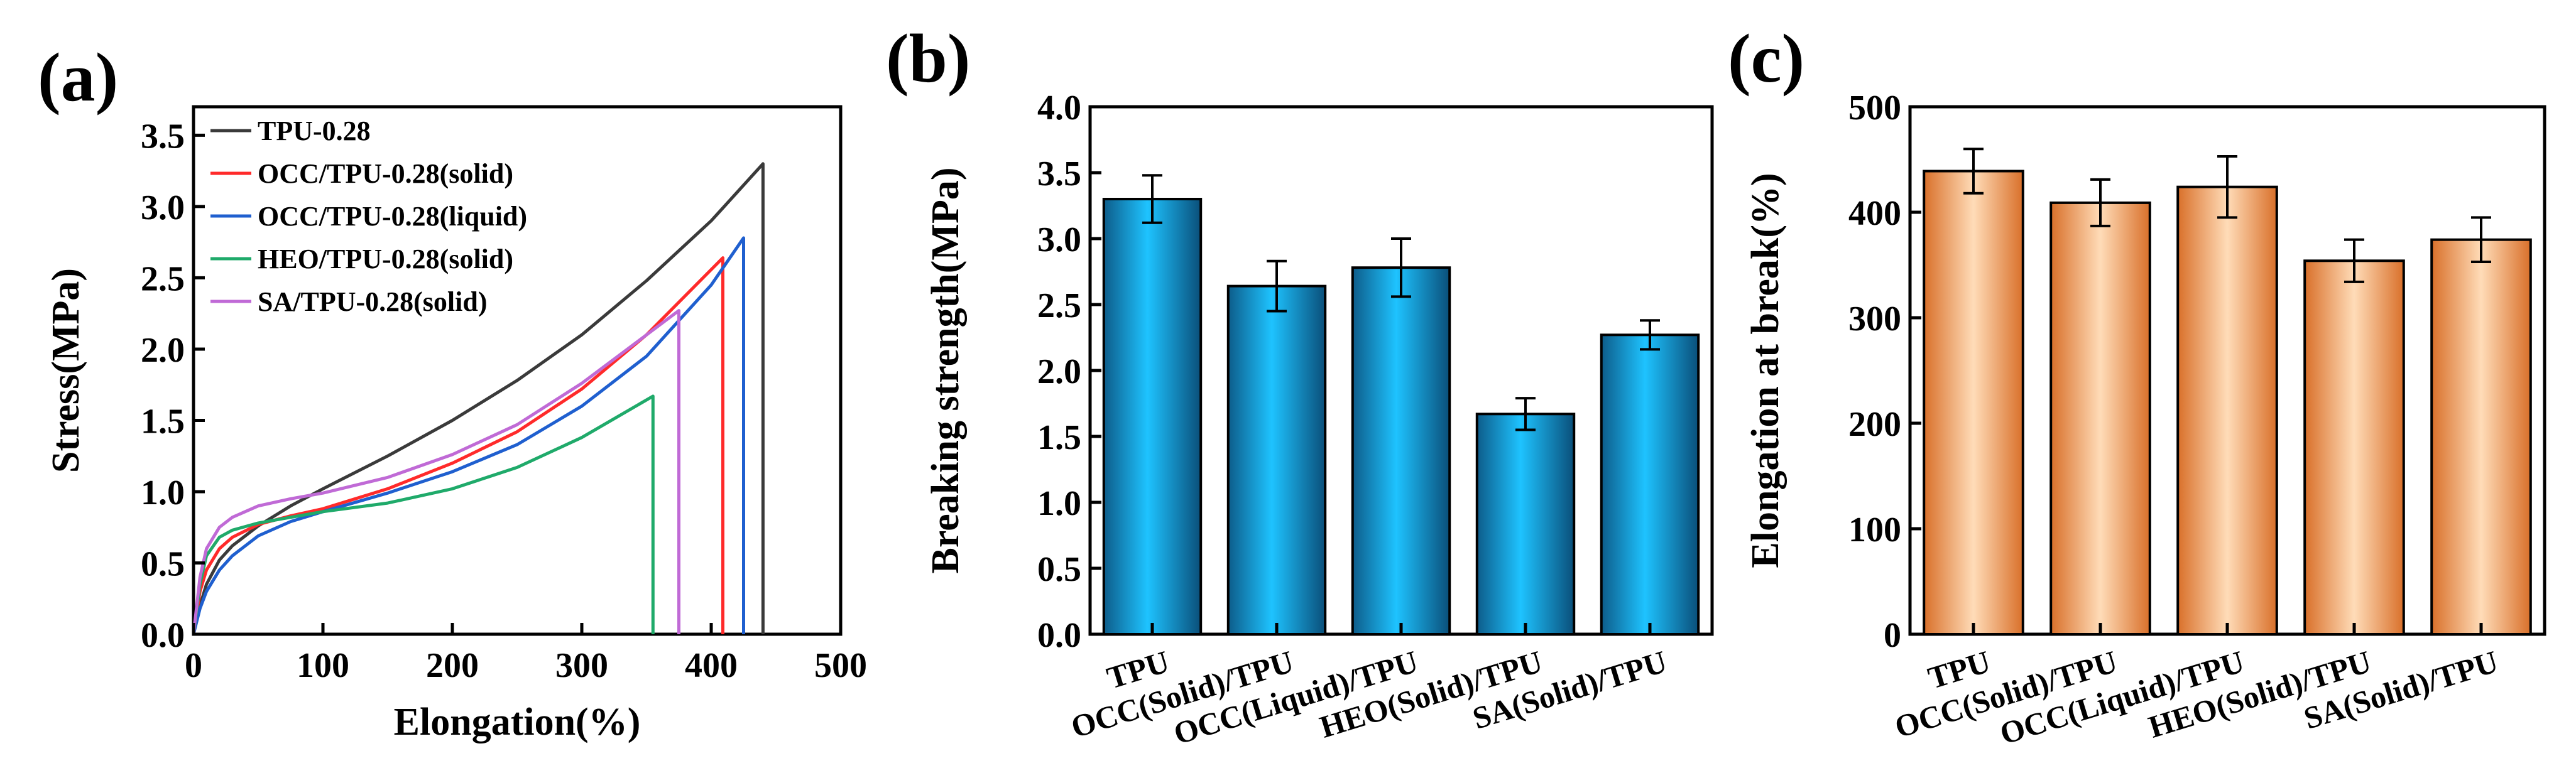  I want to click on panel-c-bars, so click(2227, 392).